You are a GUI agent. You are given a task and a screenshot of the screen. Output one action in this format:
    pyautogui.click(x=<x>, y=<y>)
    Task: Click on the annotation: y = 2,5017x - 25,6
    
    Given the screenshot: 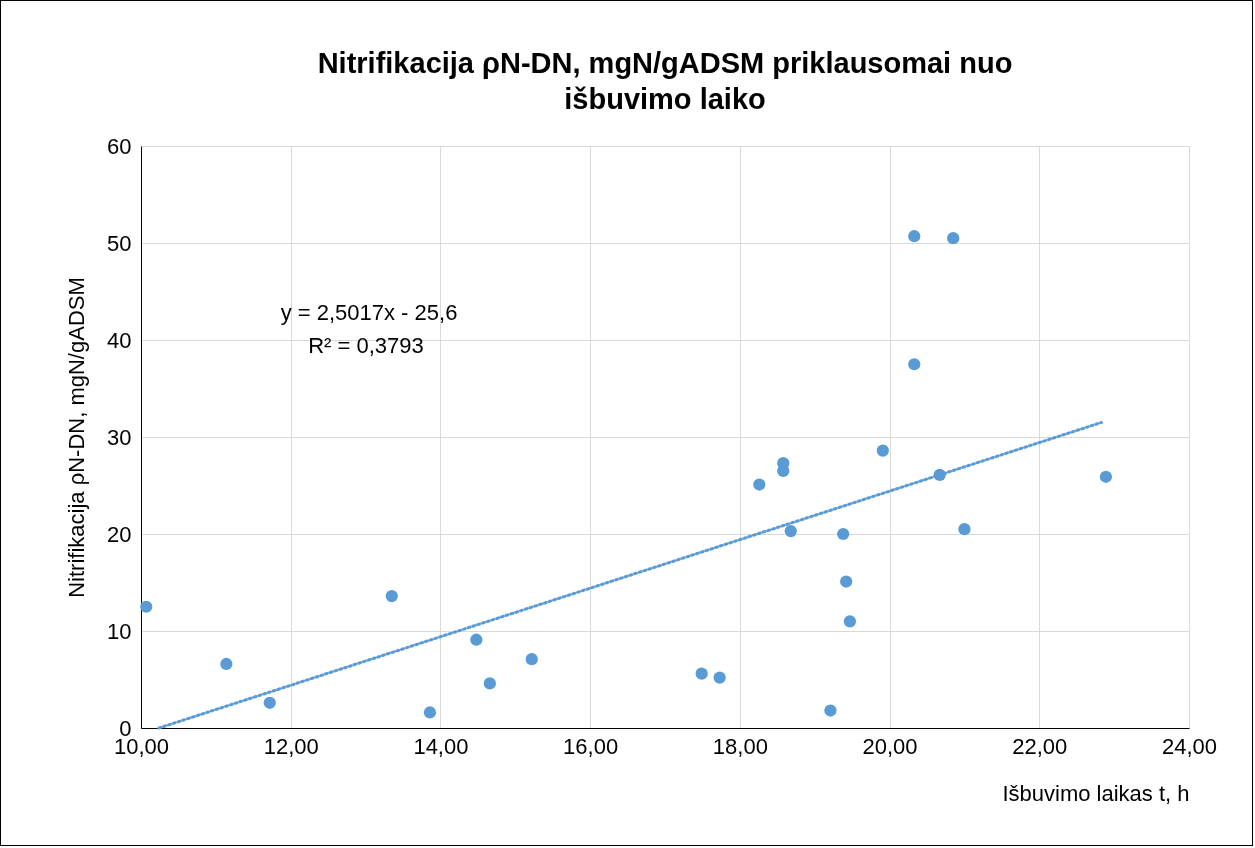 What is the action you would take?
    pyautogui.click(x=369, y=312)
    